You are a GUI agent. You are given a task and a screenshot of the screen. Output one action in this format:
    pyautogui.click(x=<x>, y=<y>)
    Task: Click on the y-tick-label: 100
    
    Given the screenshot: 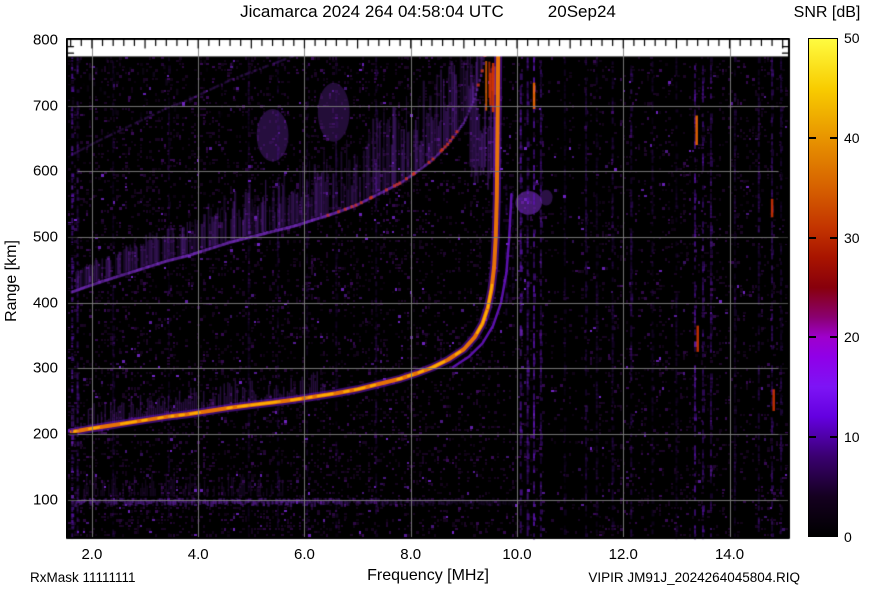 What is the action you would take?
    pyautogui.click(x=45, y=500)
    